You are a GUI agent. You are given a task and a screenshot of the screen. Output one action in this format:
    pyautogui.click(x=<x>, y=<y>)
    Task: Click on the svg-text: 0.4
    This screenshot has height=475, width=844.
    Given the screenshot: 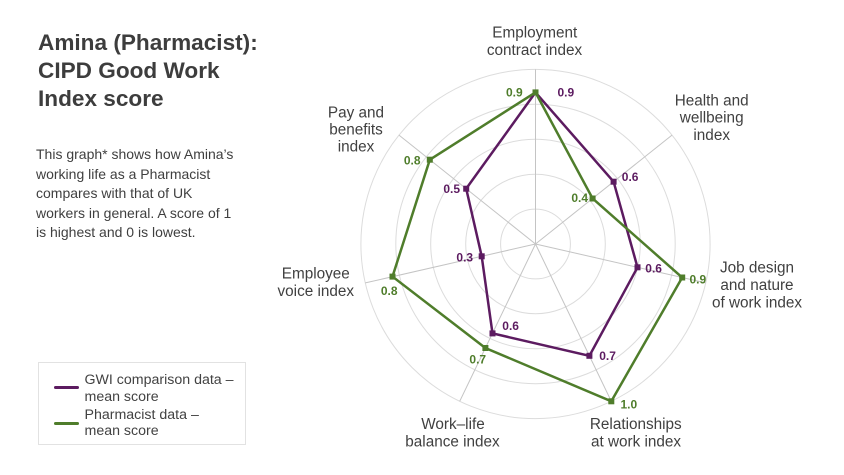 What is the action you would take?
    pyautogui.click(x=579, y=198)
    